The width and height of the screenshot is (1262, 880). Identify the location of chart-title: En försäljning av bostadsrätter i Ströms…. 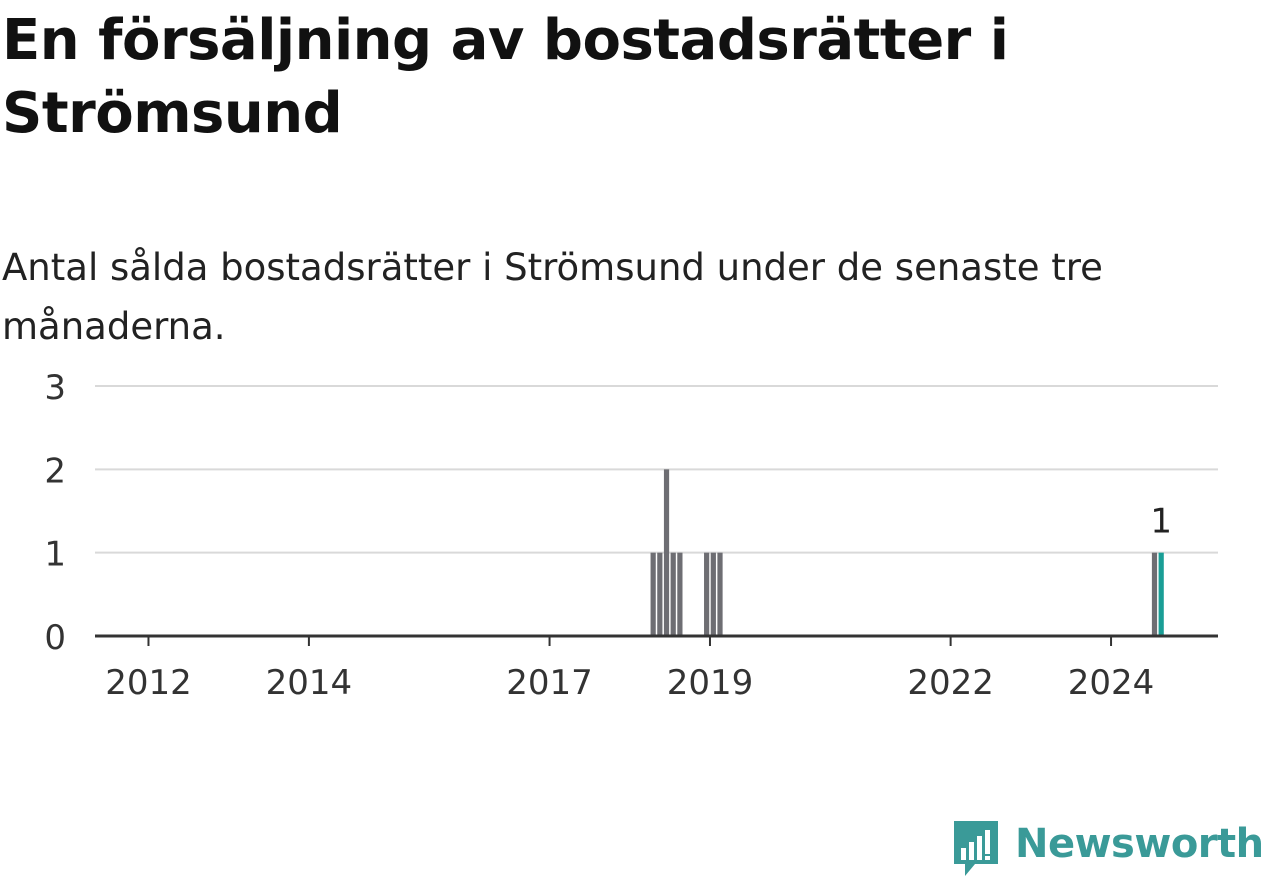
(505, 77).